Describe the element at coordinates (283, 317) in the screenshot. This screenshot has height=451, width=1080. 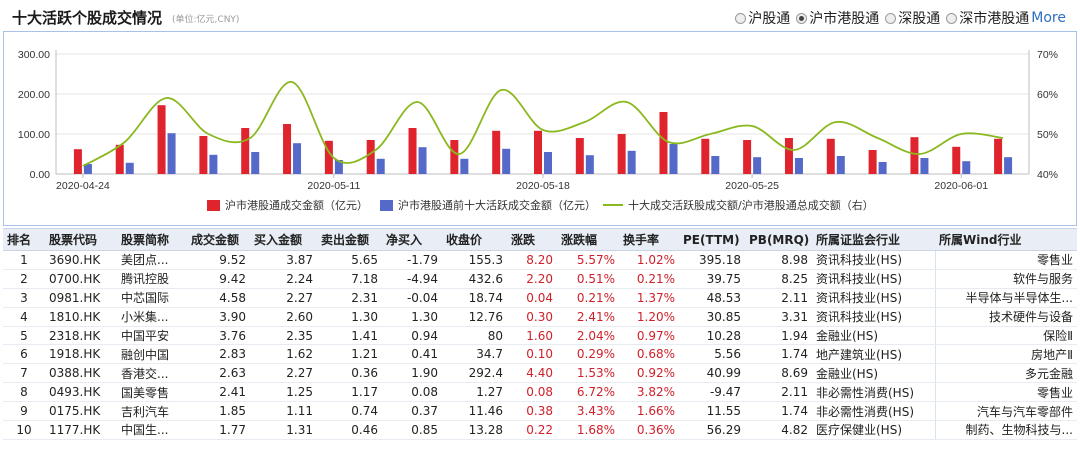
I see `table-cell: 2.60` at that location.